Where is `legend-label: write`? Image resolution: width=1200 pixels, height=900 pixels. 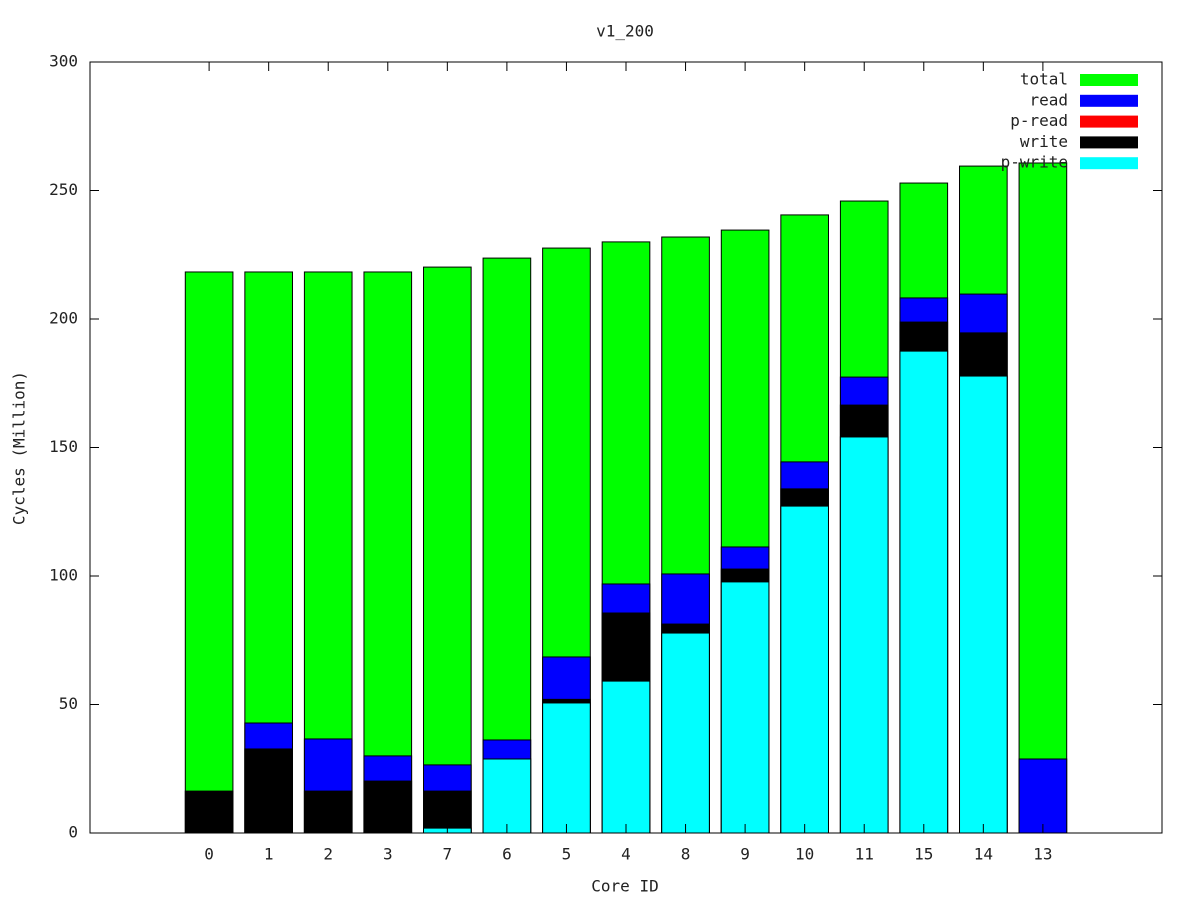 legend-label: write is located at coordinates (1044, 141).